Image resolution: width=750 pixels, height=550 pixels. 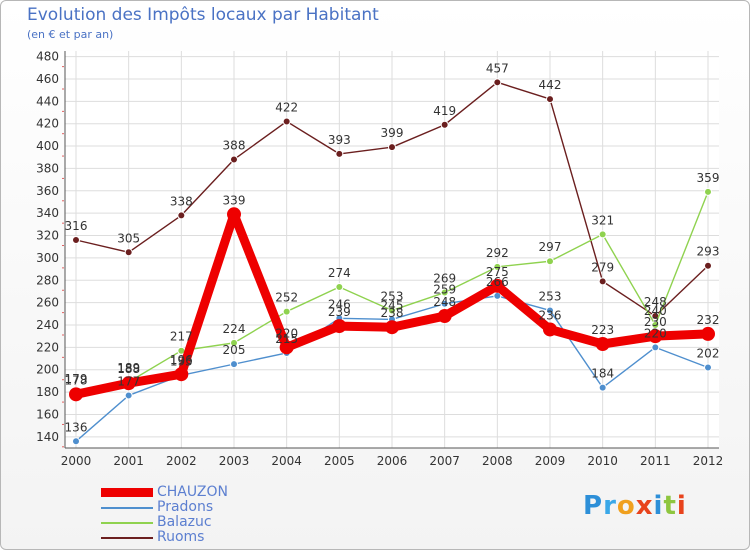 I want to click on data-label-rums: 419, so click(x=444, y=111).